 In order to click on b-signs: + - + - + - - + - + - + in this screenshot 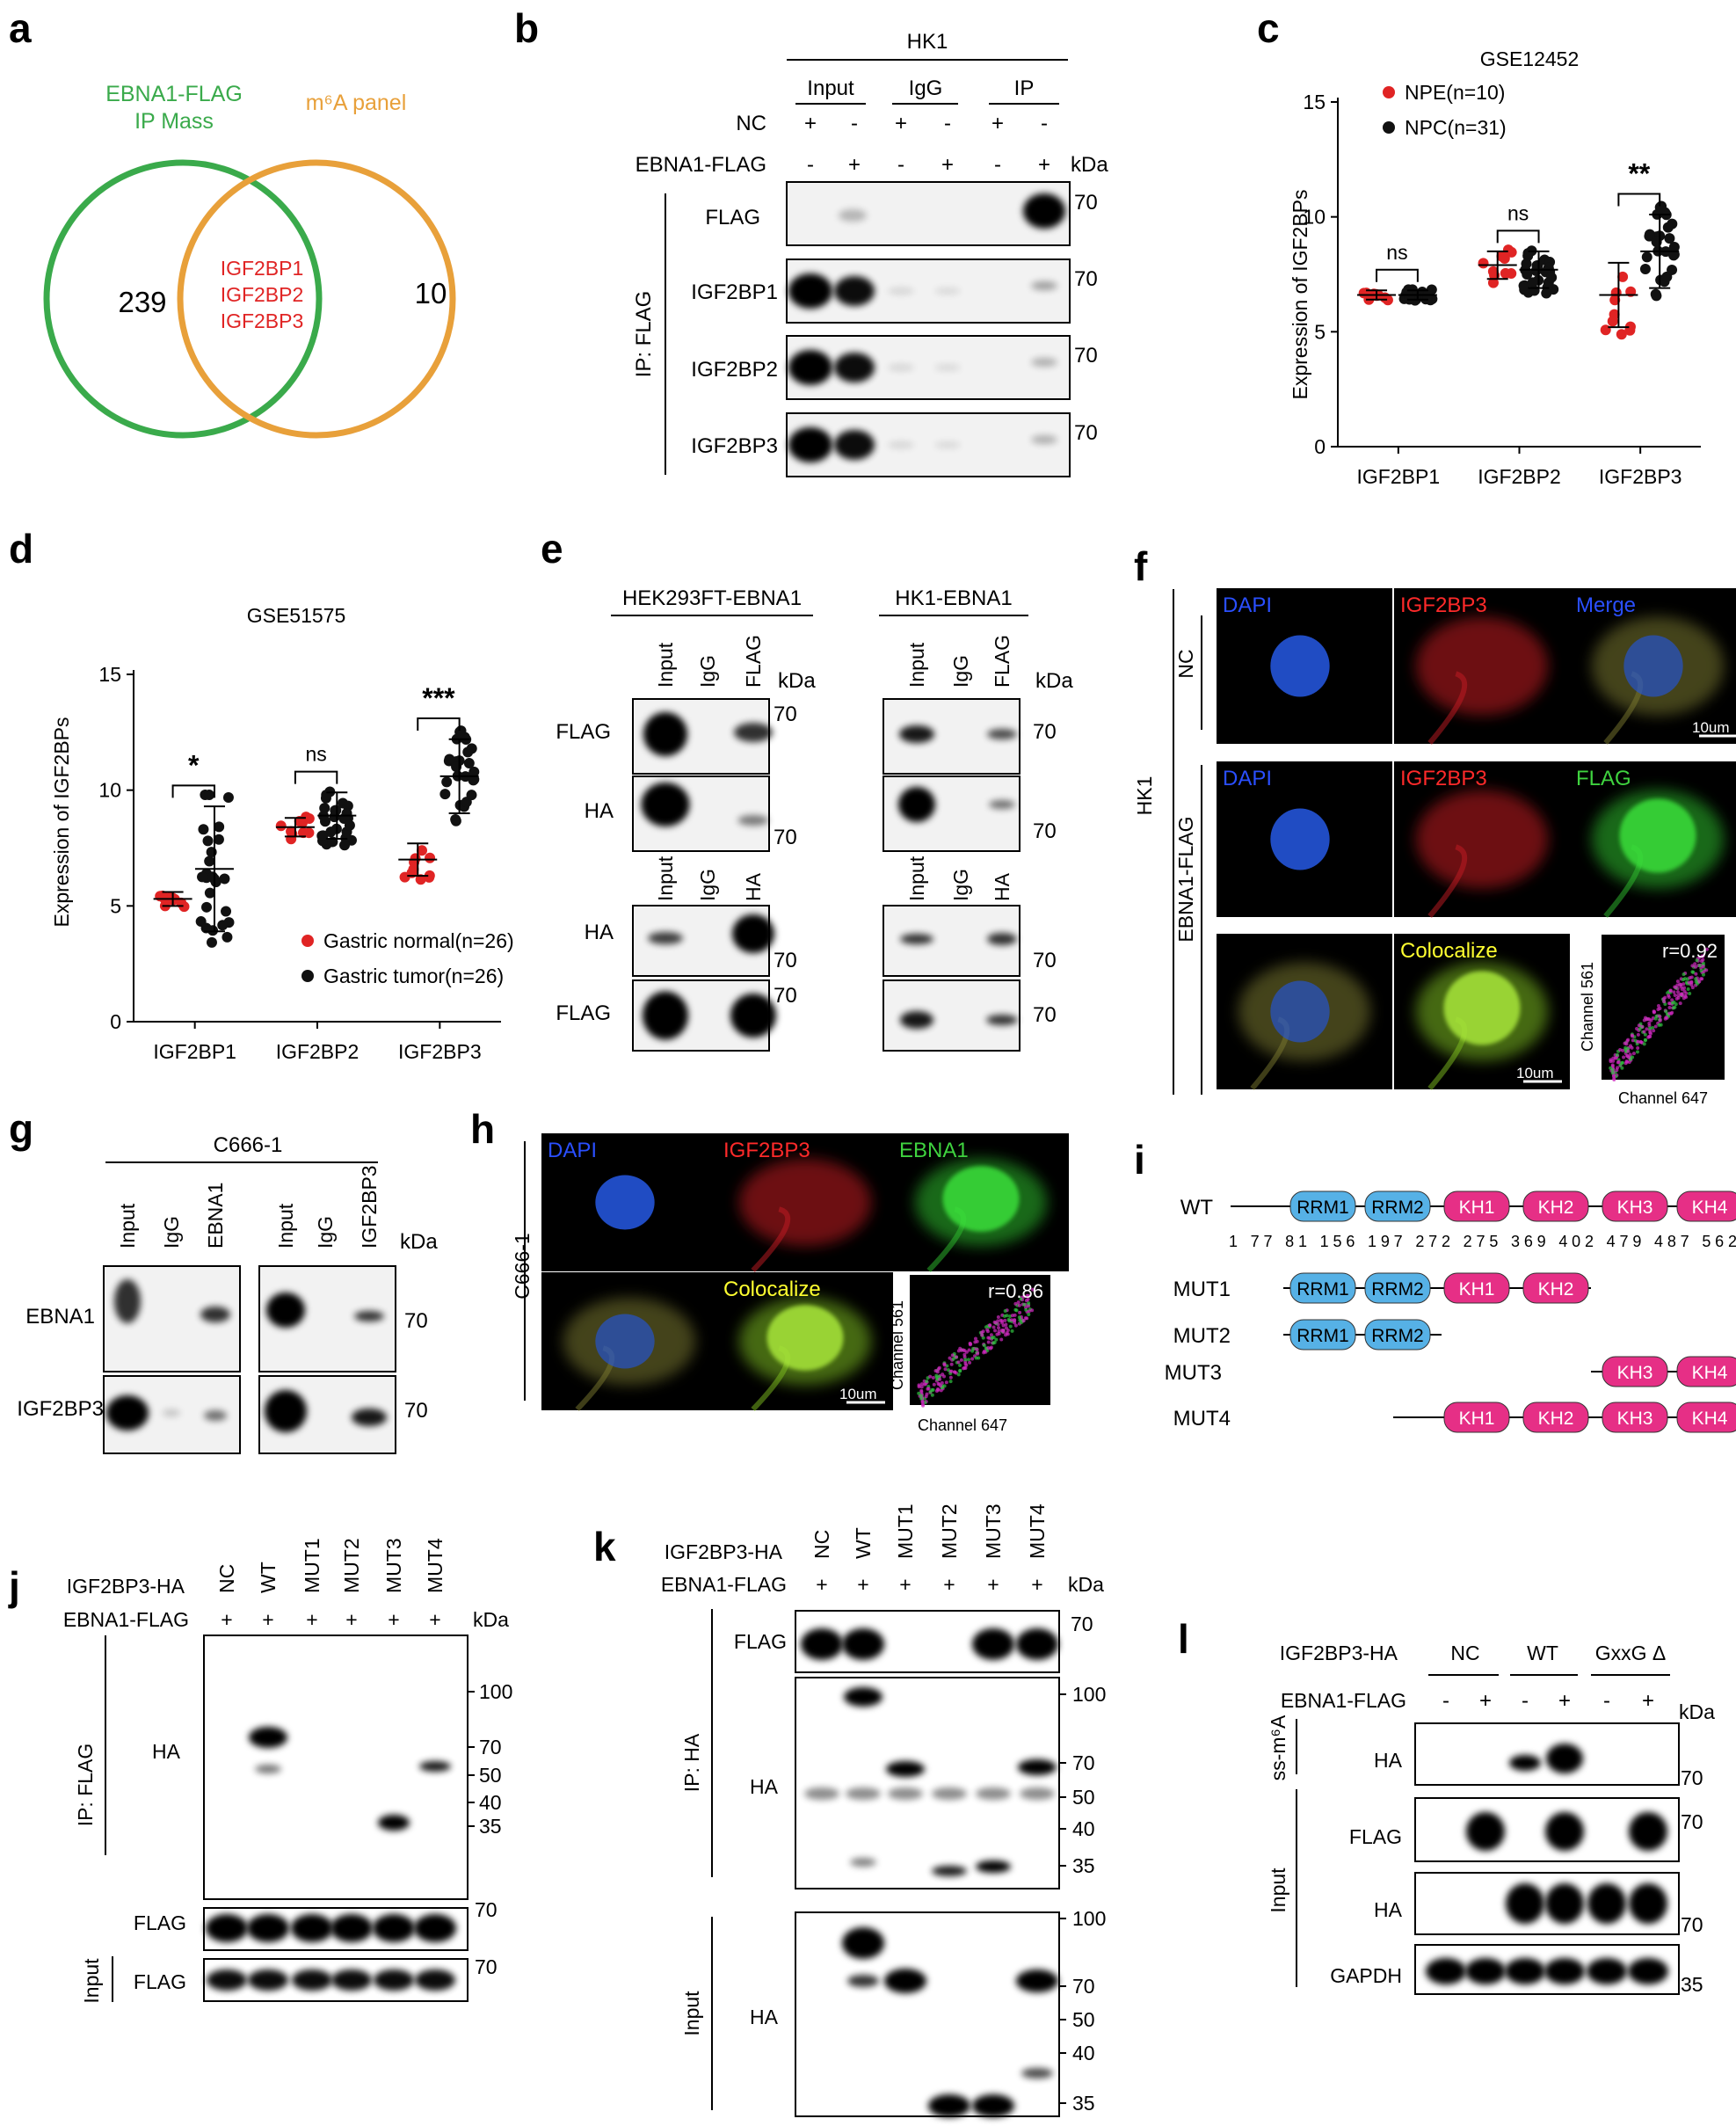, I will do `click(927, 144)`.